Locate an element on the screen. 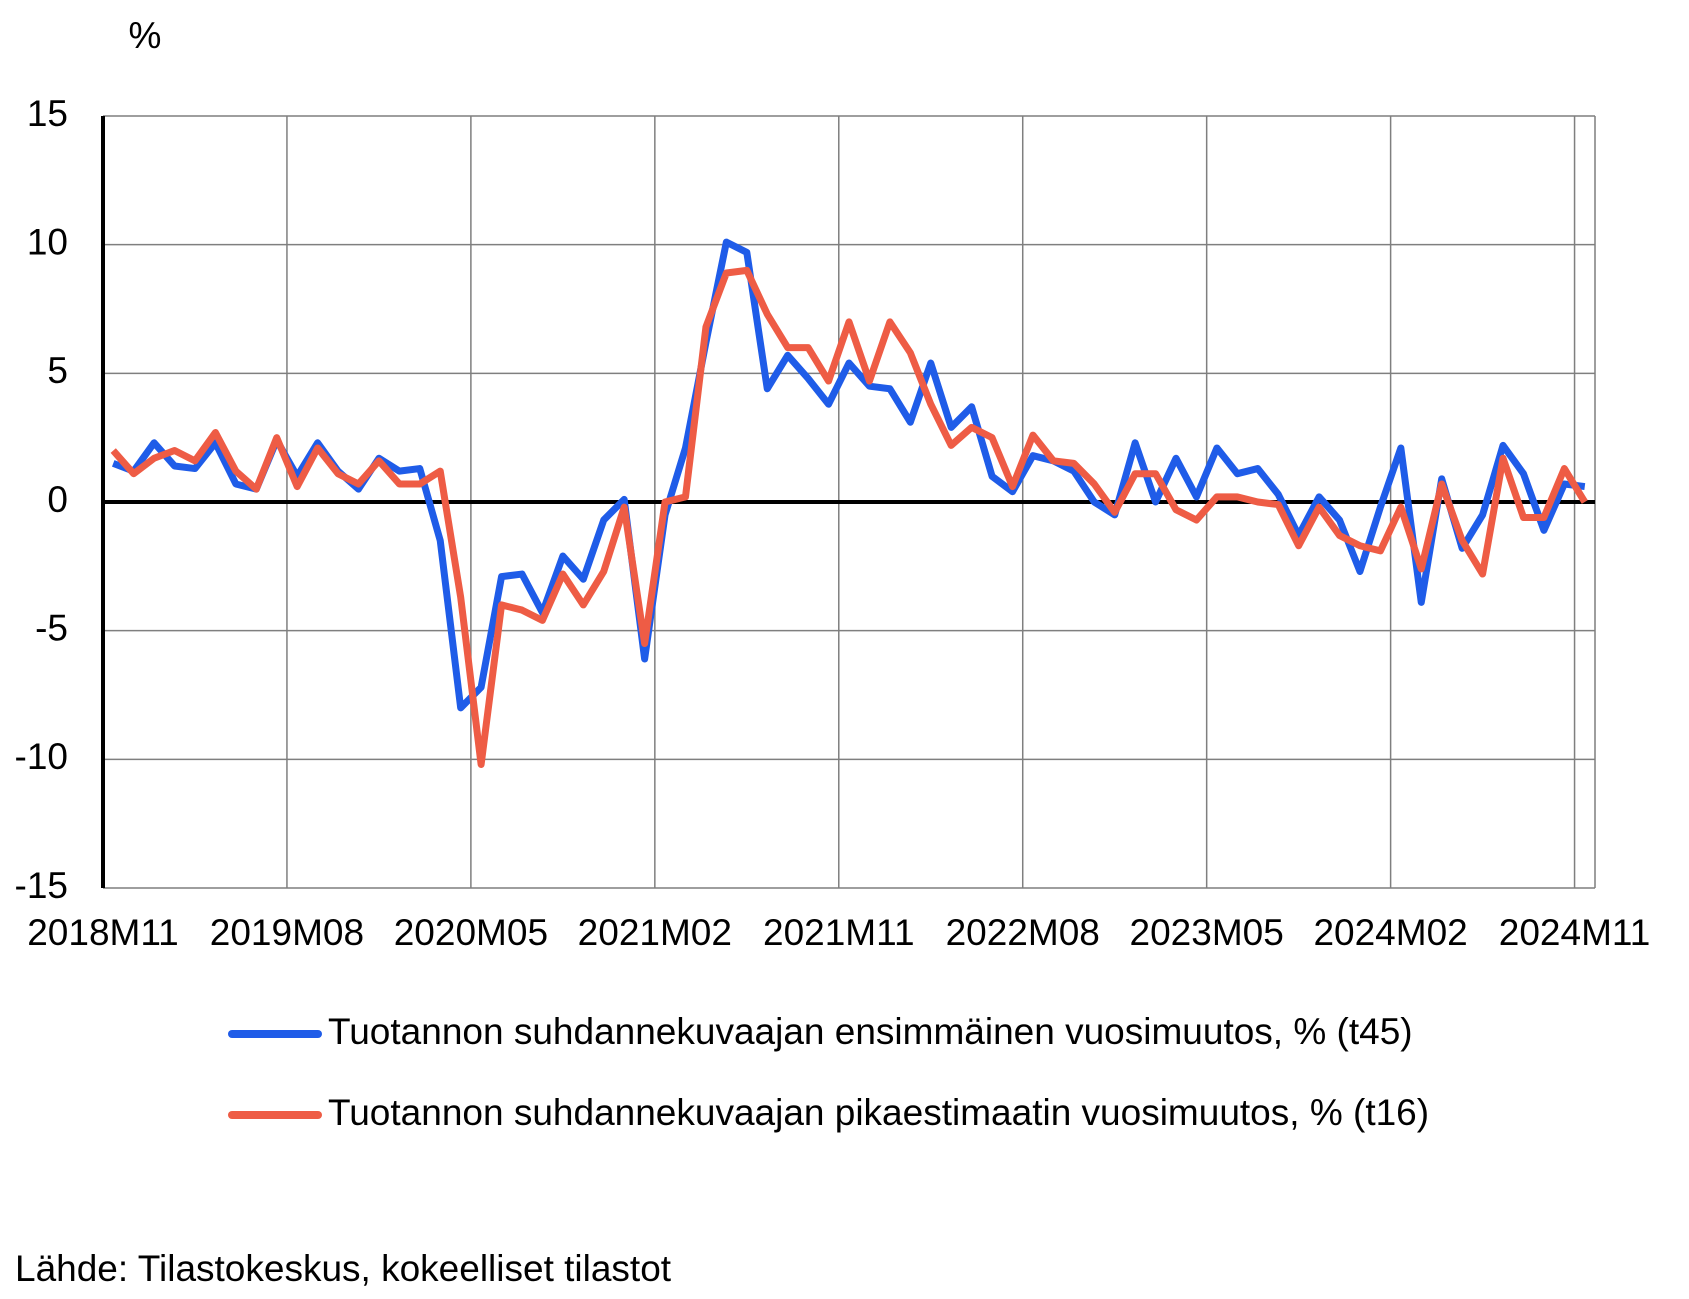  x-tick-label: 2020M05 is located at coordinates (471, 932).